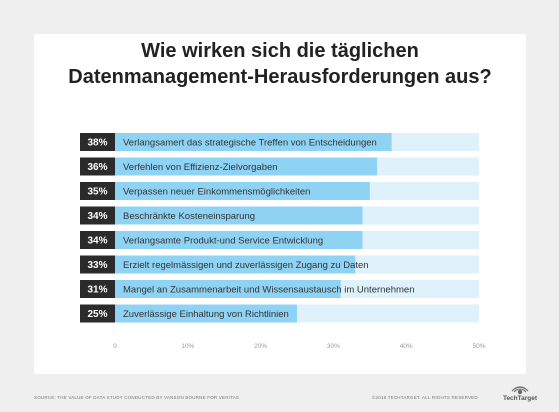 The width and height of the screenshot is (559, 412). I want to click on category-label: Verfehlen von Effizienz-Zielvorgaben, so click(200, 167).